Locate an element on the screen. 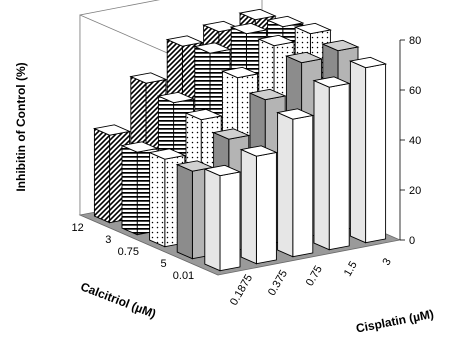 The height and width of the screenshot is (339, 451). z-tick-label: 5 is located at coordinates (163, 264).